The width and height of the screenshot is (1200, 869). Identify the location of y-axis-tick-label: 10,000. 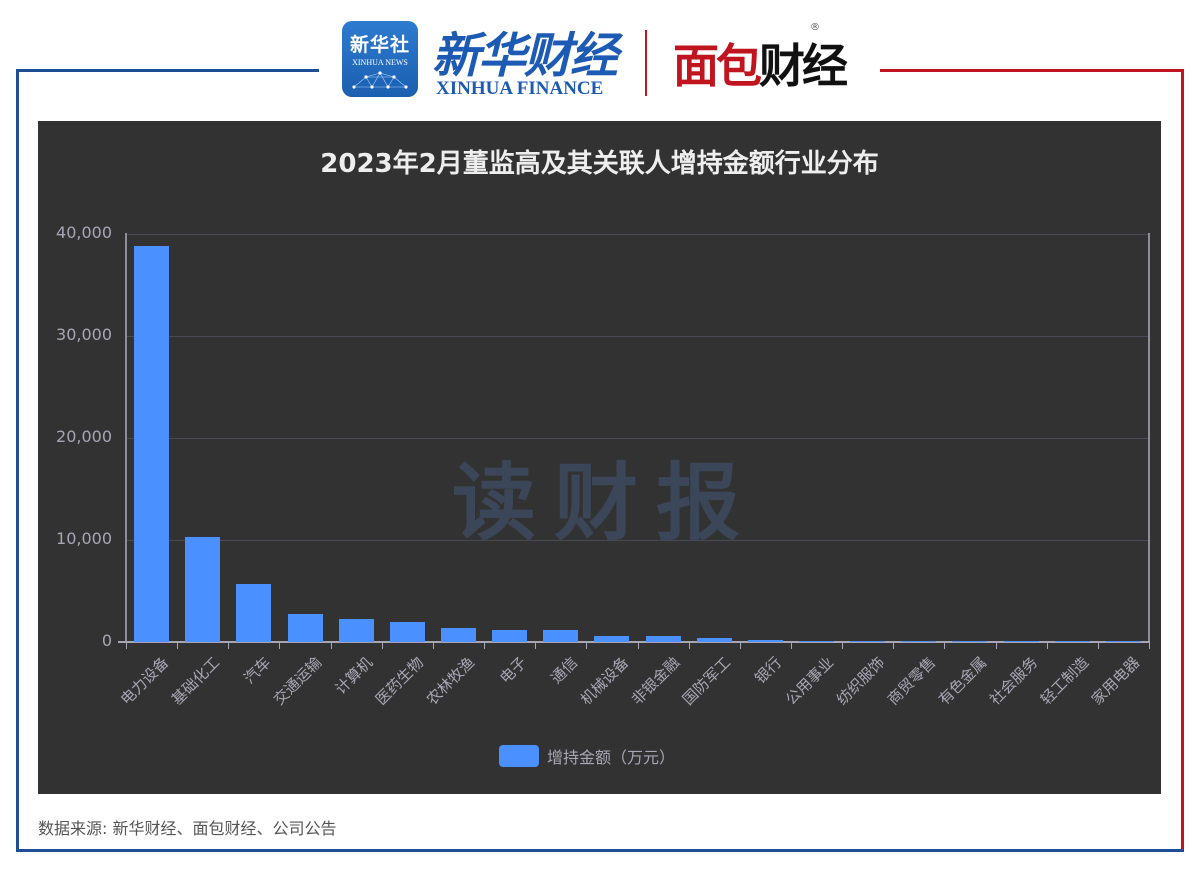
(84, 538).